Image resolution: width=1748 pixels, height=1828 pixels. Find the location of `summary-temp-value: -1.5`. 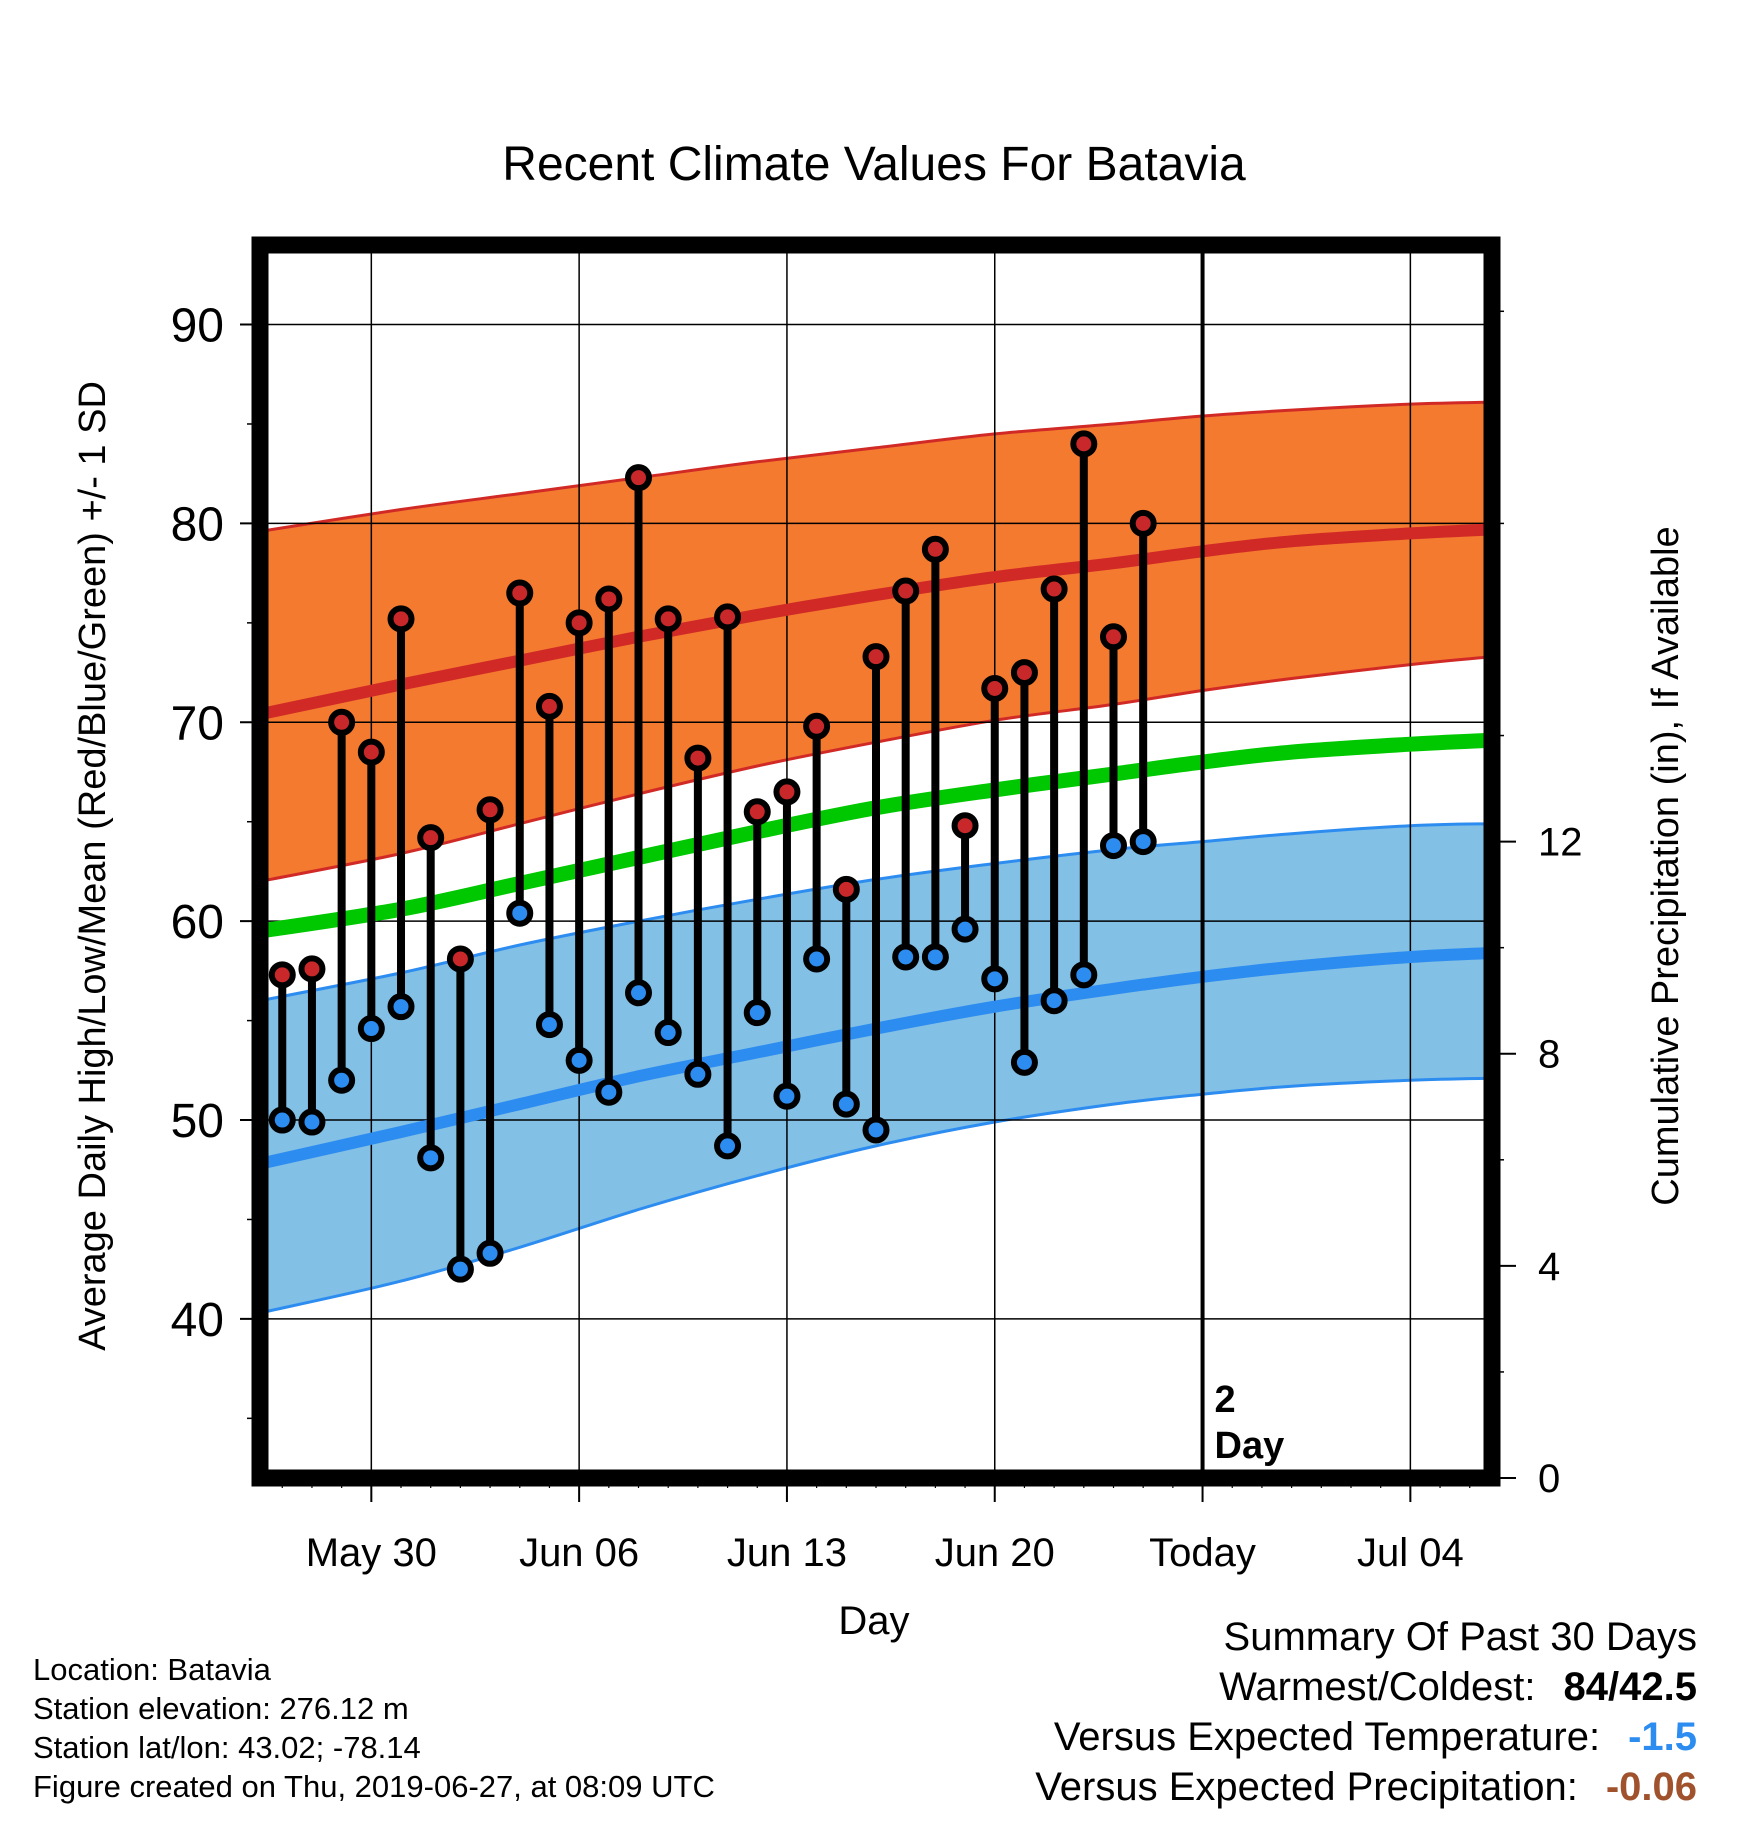

summary-temp-value: -1.5 is located at coordinates (1662, 1737).